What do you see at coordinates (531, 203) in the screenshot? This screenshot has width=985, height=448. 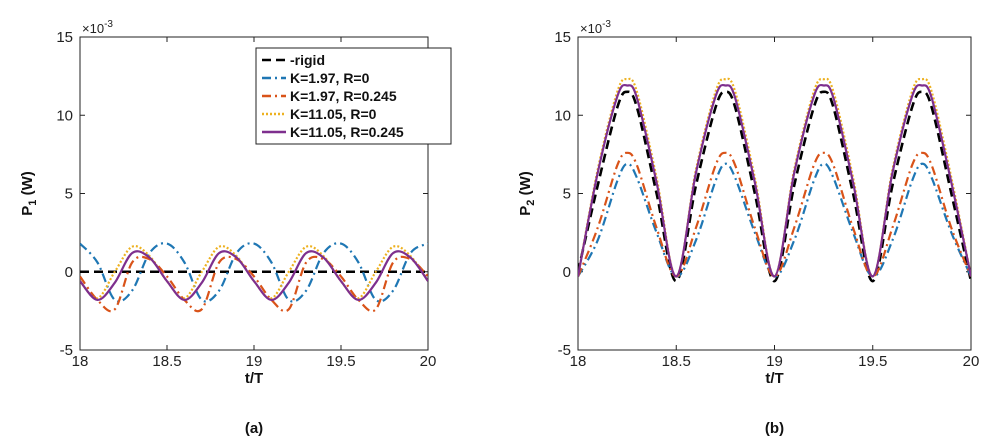 I see `y-axis-label-subscript: 2` at bounding box center [531, 203].